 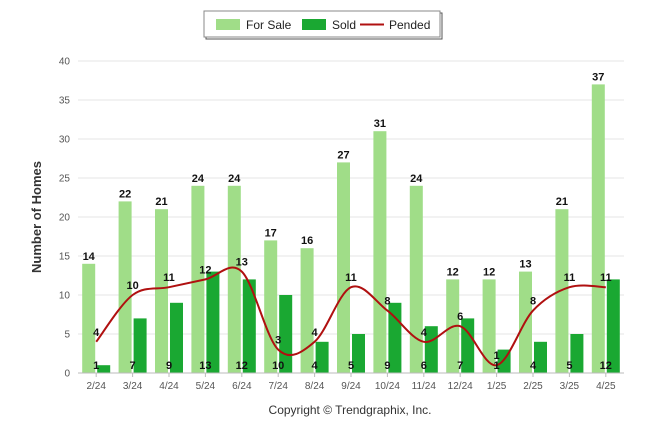 I want to click on y-axis-ticks: 0 5 10 15 20 25 30 35 40, so click(x=65, y=218).